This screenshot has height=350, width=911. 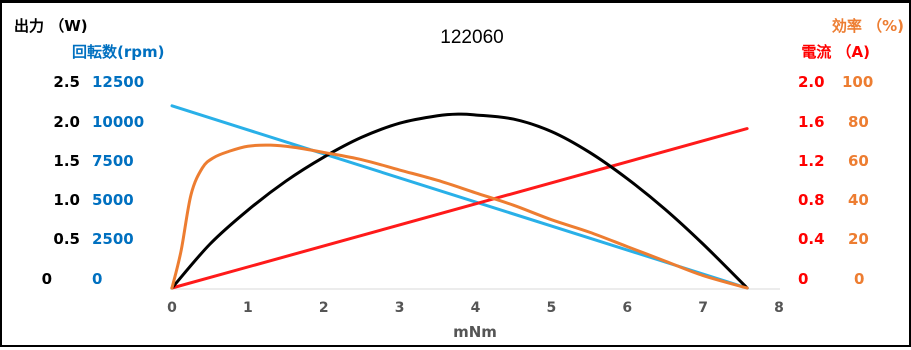 I want to click on speed-tick: 0, so click(x=97, y=279).